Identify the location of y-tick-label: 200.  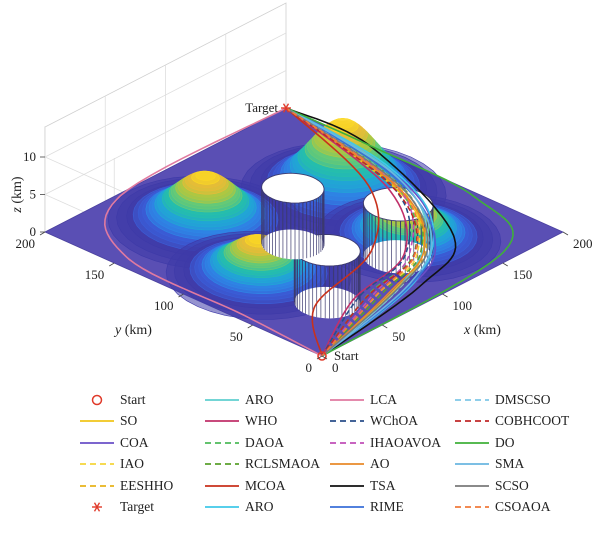
(26, 243).